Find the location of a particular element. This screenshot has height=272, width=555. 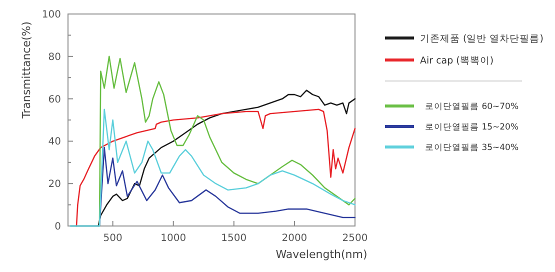

legend-label: 로이단열필름 15~20% is located at coordinates (472, 127).